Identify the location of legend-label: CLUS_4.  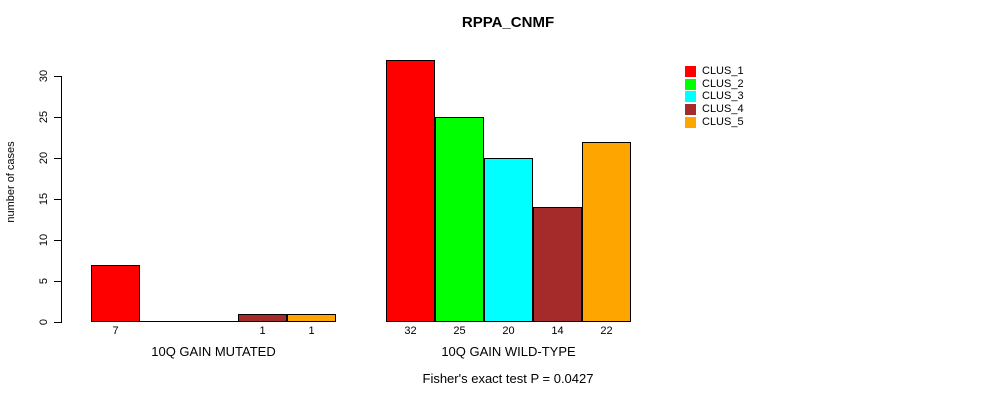
(723, 109).